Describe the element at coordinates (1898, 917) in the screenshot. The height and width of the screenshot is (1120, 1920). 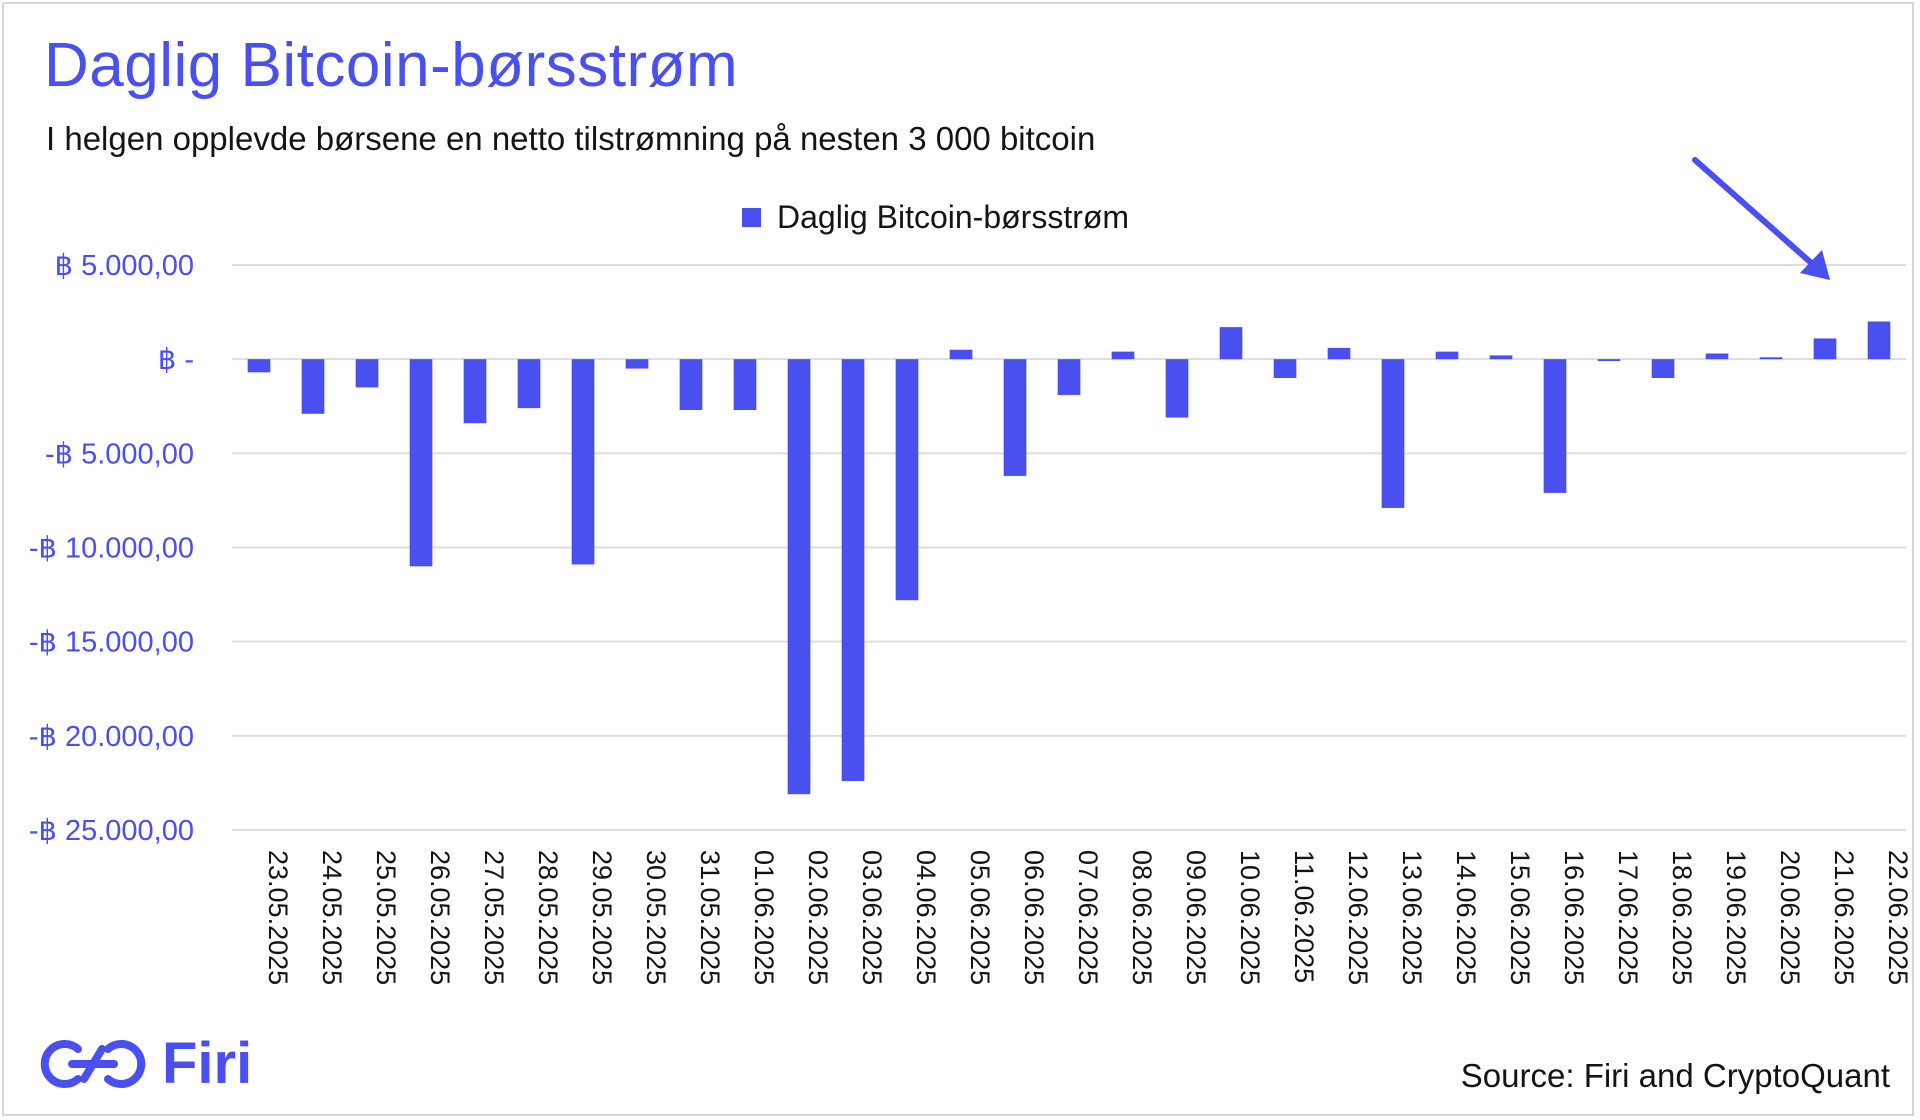
I see `x-tick-label: 22.06.2025` at that location.